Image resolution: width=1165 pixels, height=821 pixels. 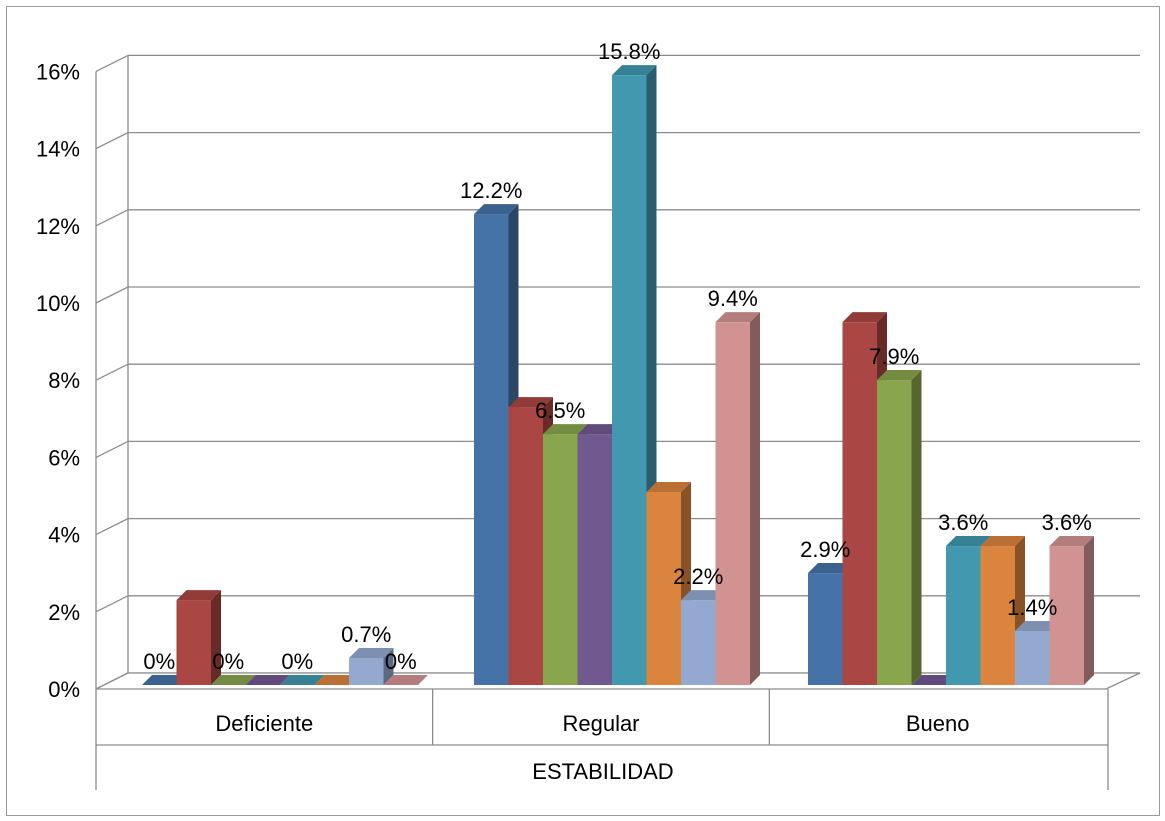 What do you see at coordinates (64, 380) in the screenshot?
I see `y-tick-label-4: 8%` at bounding box center [64, 380].